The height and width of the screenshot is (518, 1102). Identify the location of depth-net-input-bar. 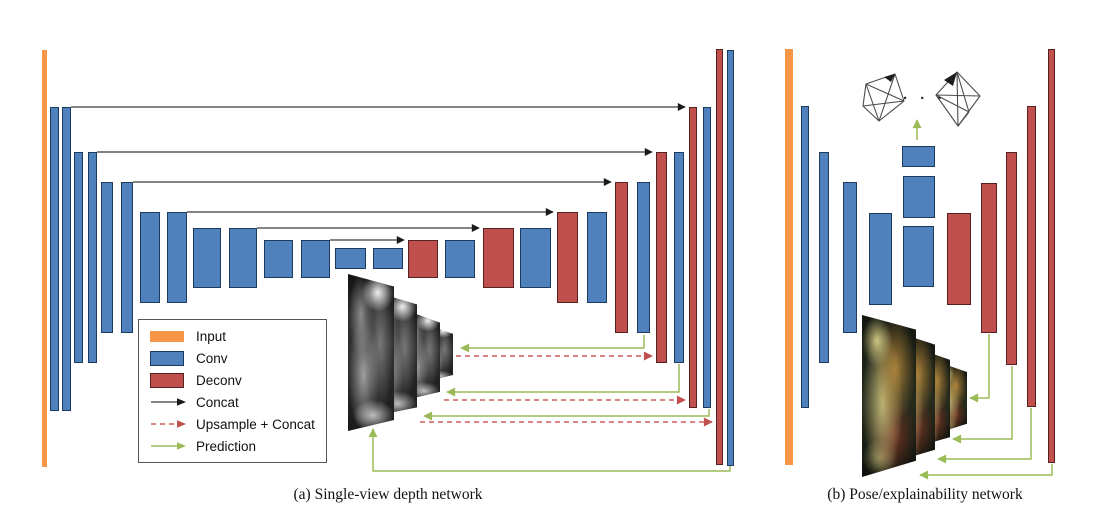
(44, 258).